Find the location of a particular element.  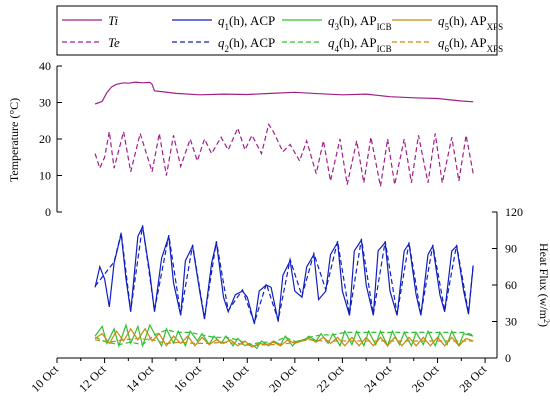

legend-box is located at coordinates (277, 30).